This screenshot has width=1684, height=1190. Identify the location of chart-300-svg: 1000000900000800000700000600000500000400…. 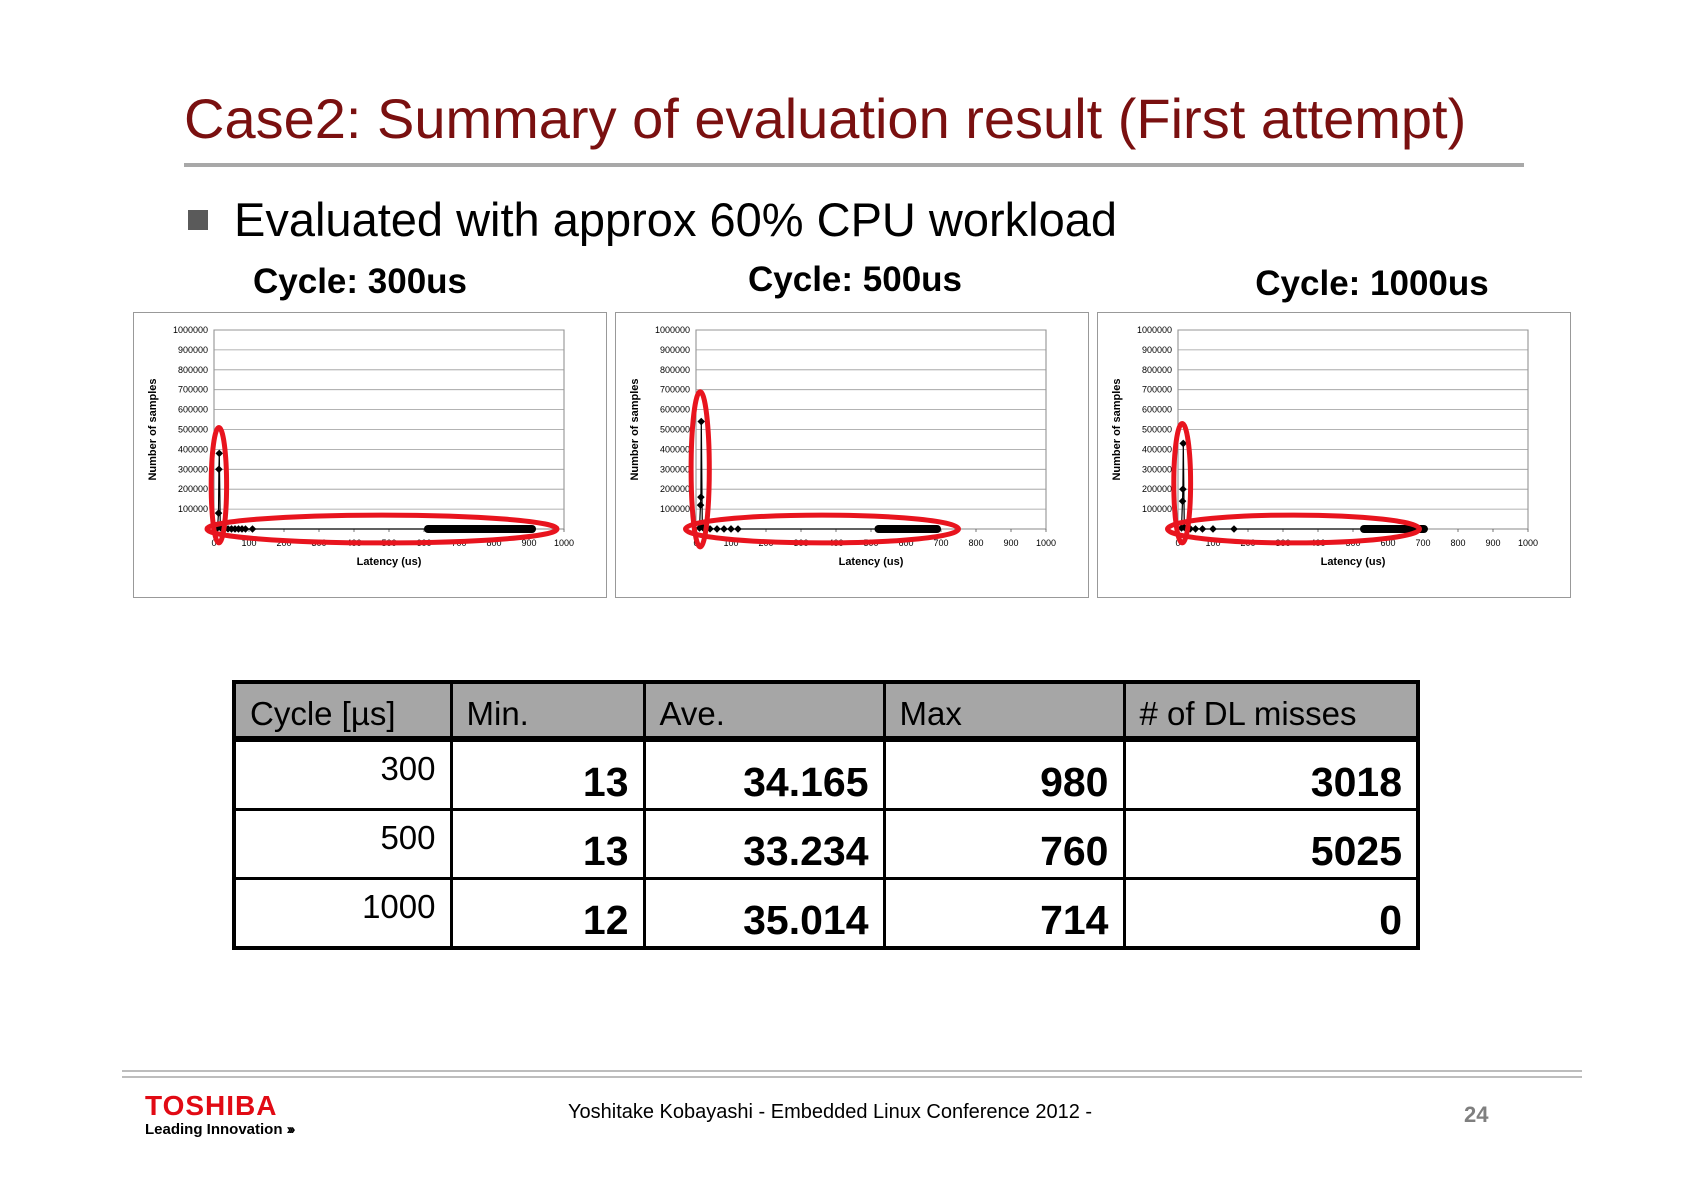
(360, 446).